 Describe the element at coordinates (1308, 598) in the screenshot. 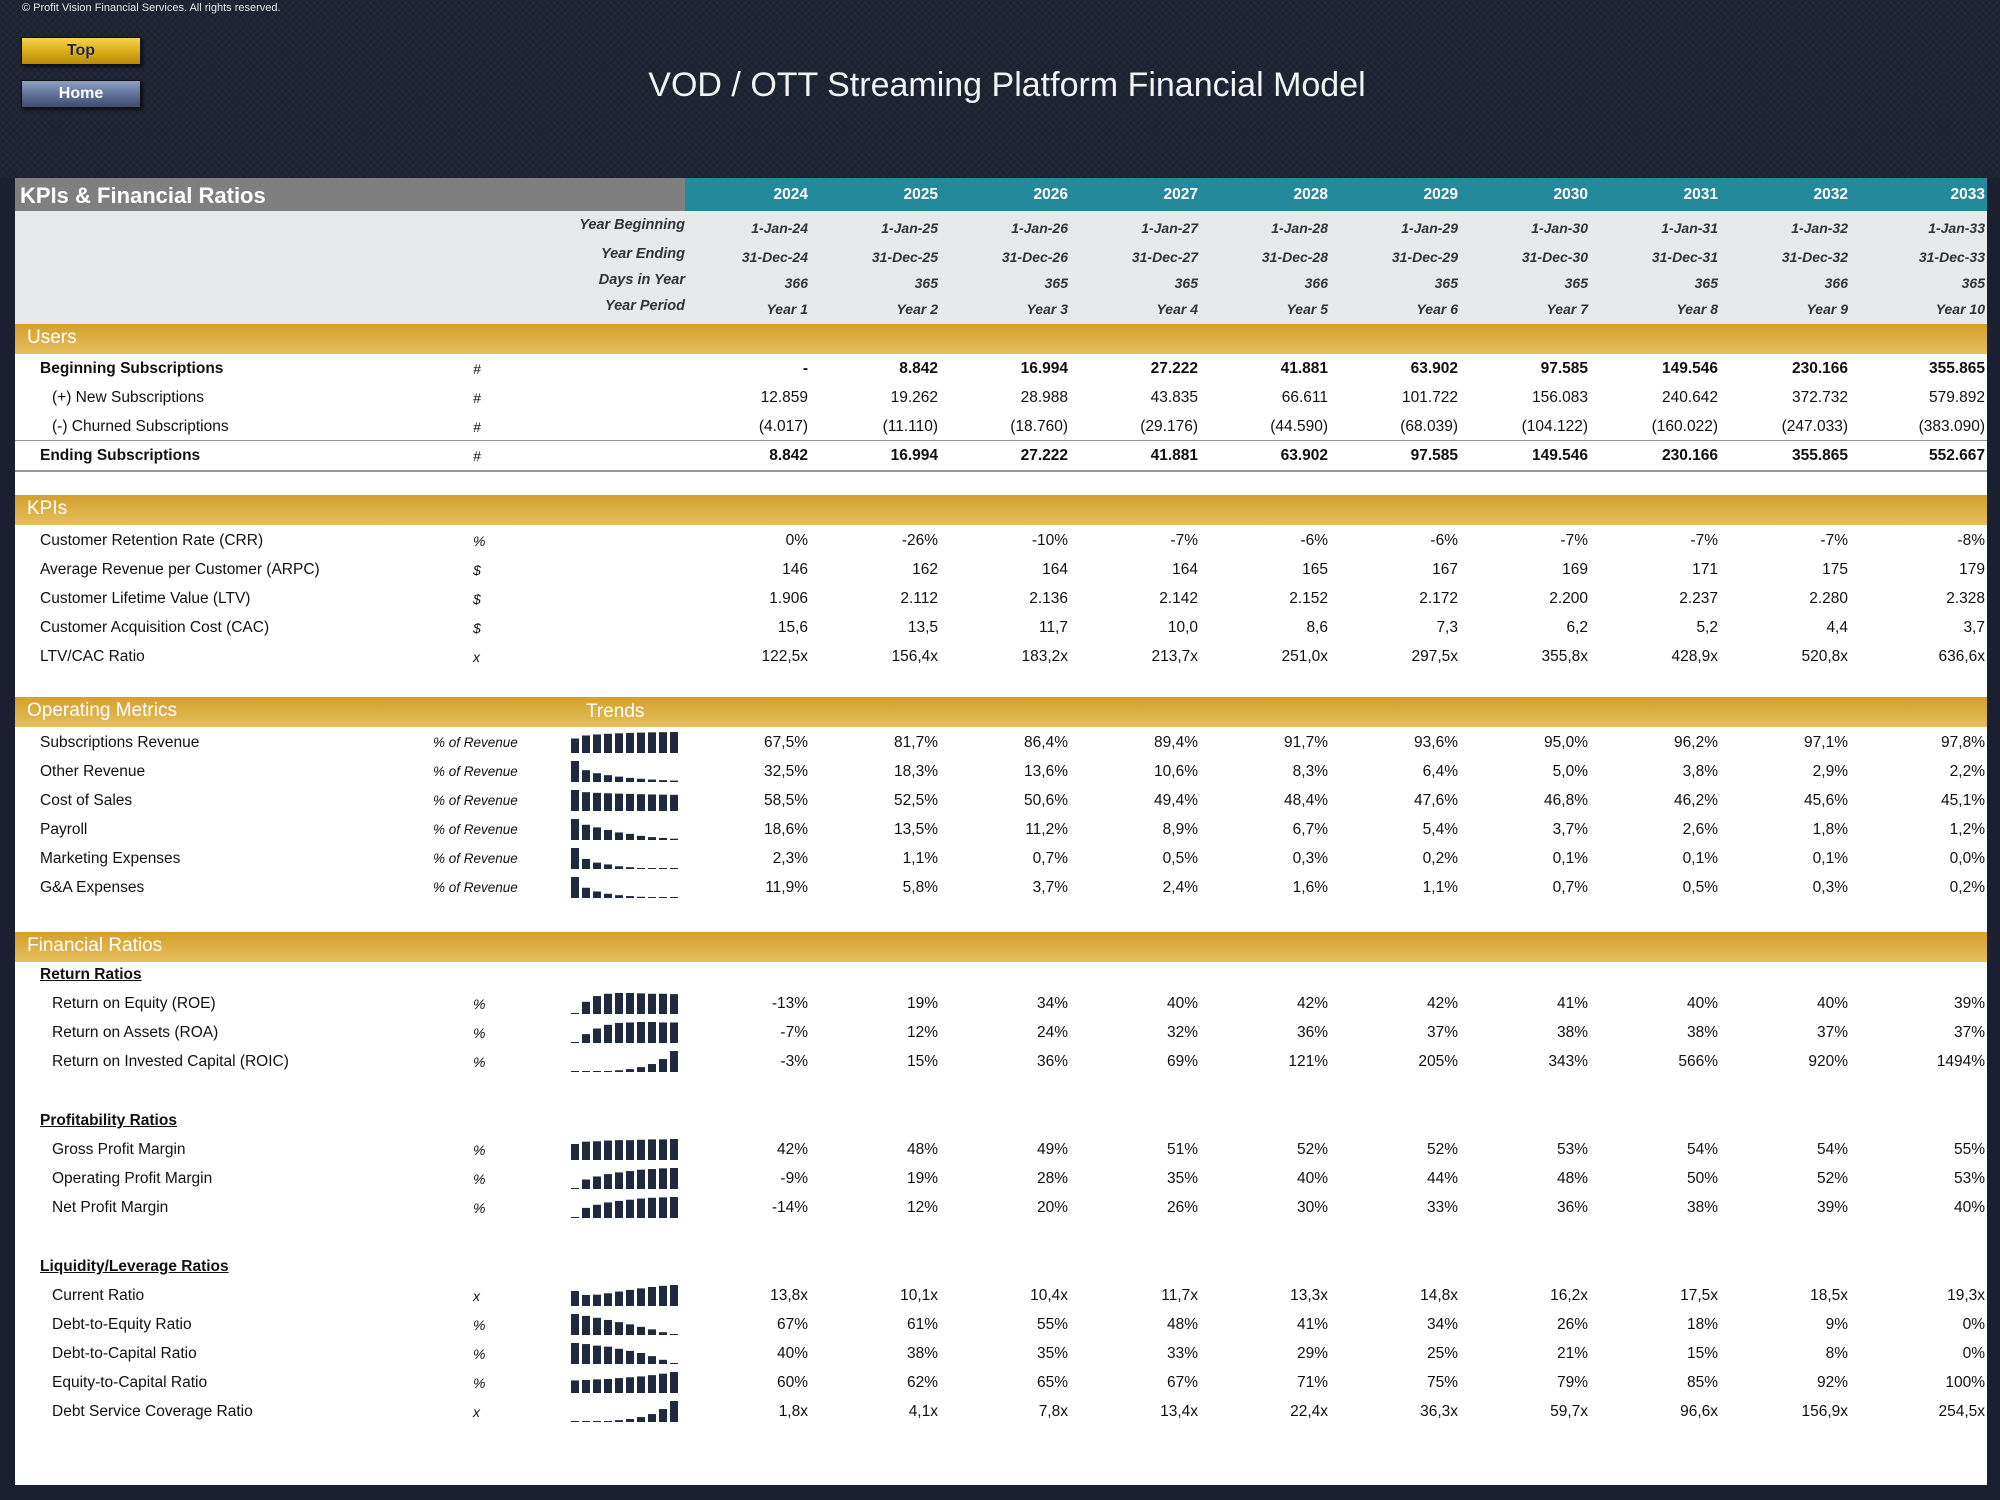

I see `row-value: 2.152` at that location.